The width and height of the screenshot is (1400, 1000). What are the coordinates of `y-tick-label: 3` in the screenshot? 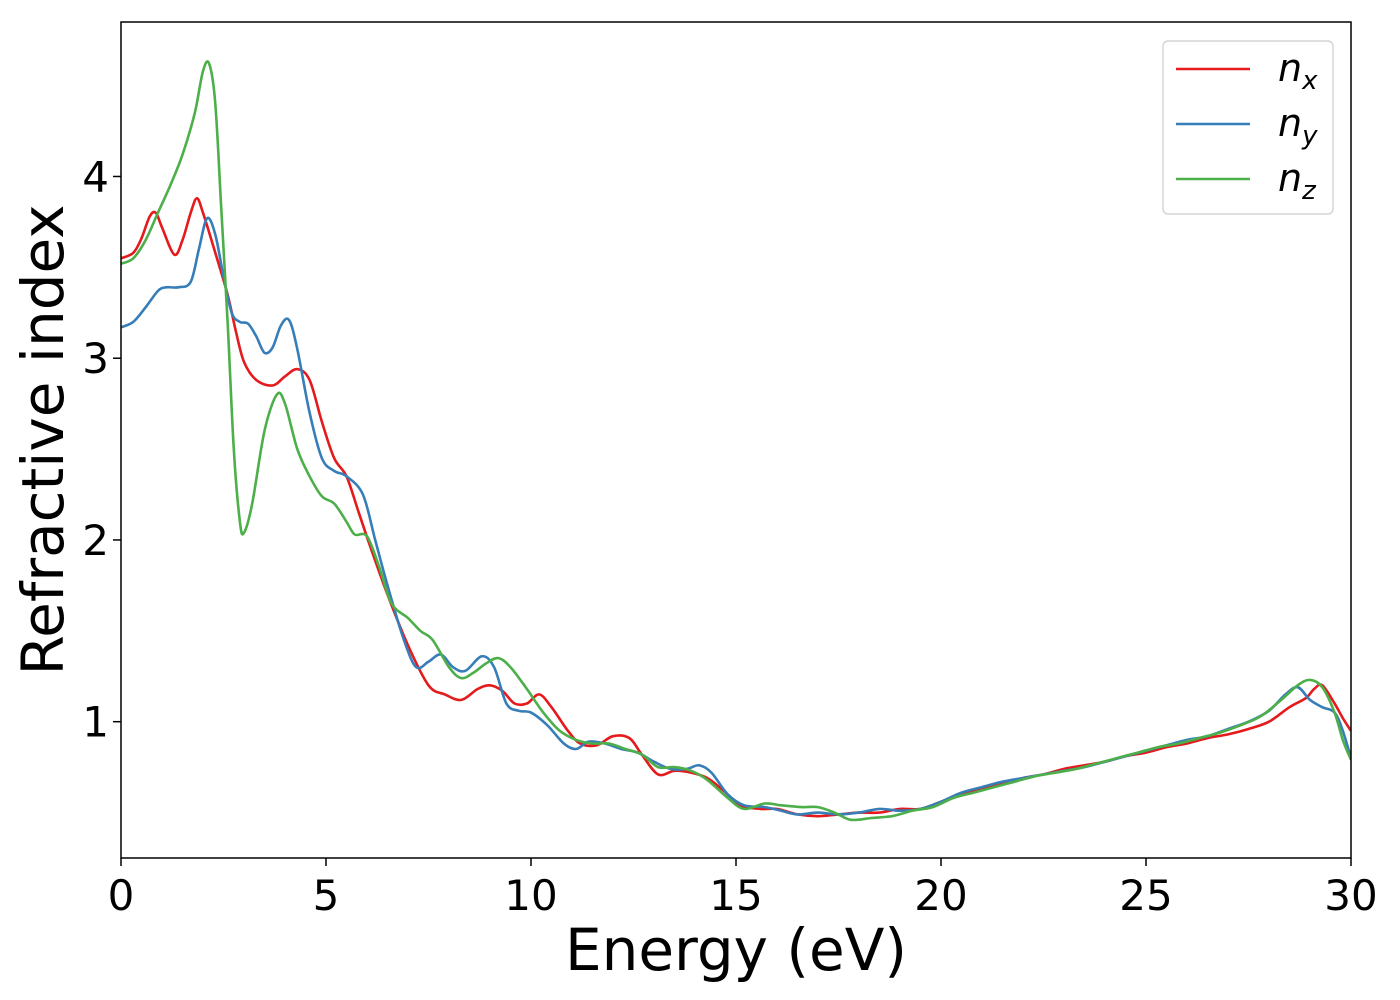 It's located at (95, 358).